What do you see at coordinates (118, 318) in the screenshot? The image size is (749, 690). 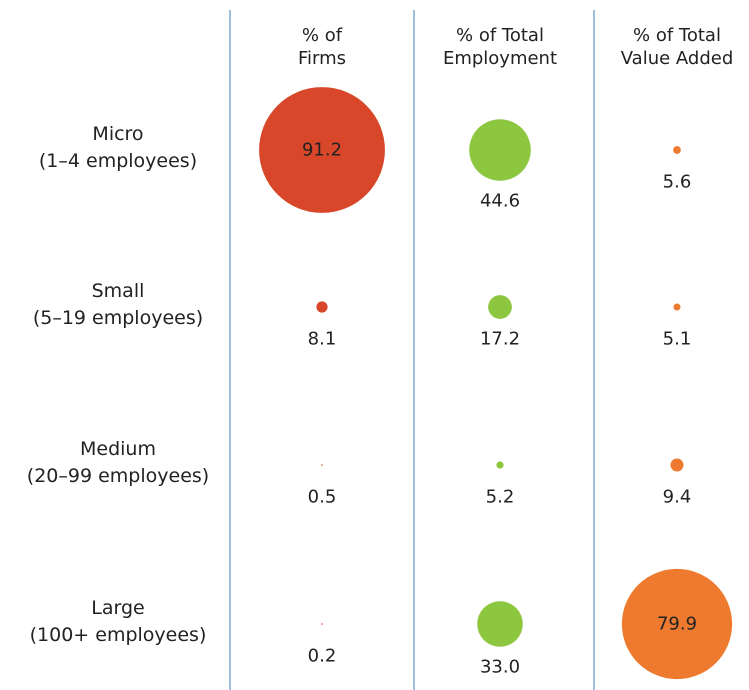 I see `row-detail: (5–19 employees)` at bounding box center [118, 318].